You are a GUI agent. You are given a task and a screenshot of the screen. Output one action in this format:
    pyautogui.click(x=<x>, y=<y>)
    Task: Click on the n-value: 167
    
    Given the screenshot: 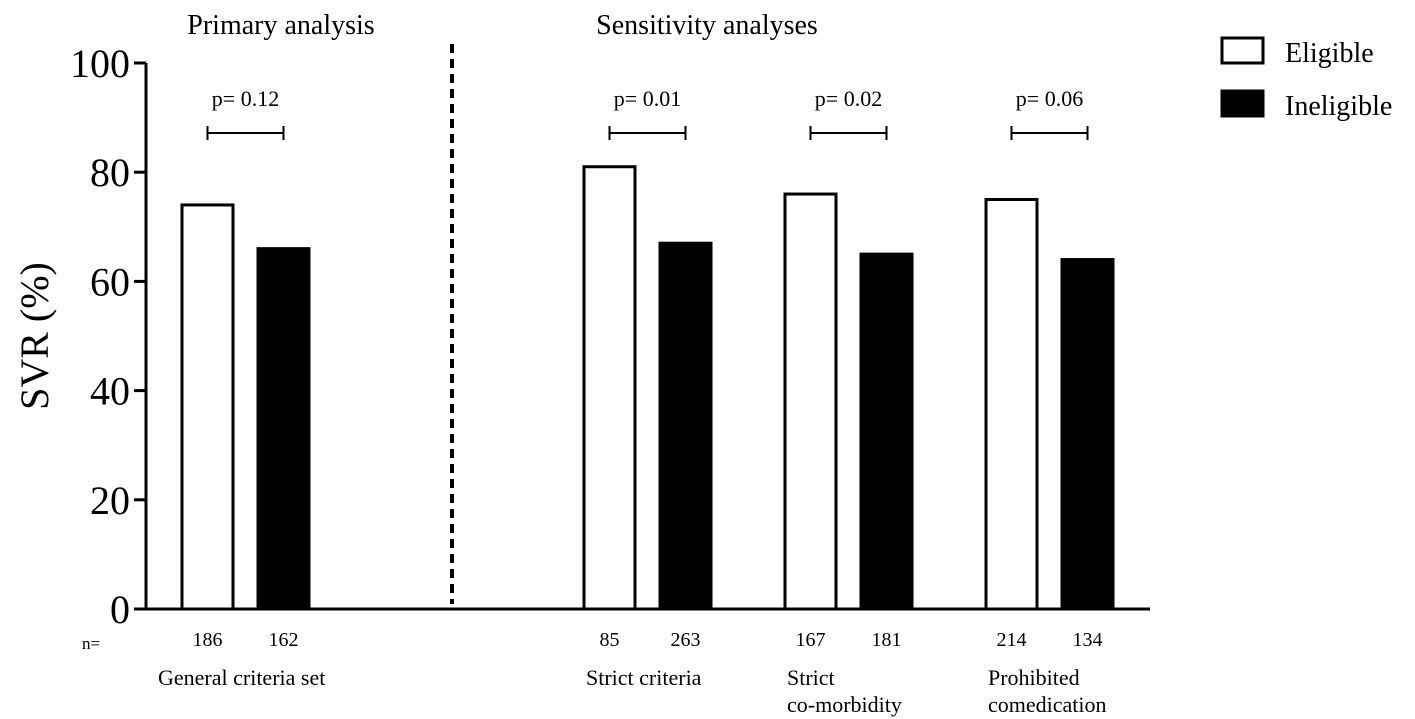 What is the action you would take?
    pyautogui.click(x=811, y=640)
    